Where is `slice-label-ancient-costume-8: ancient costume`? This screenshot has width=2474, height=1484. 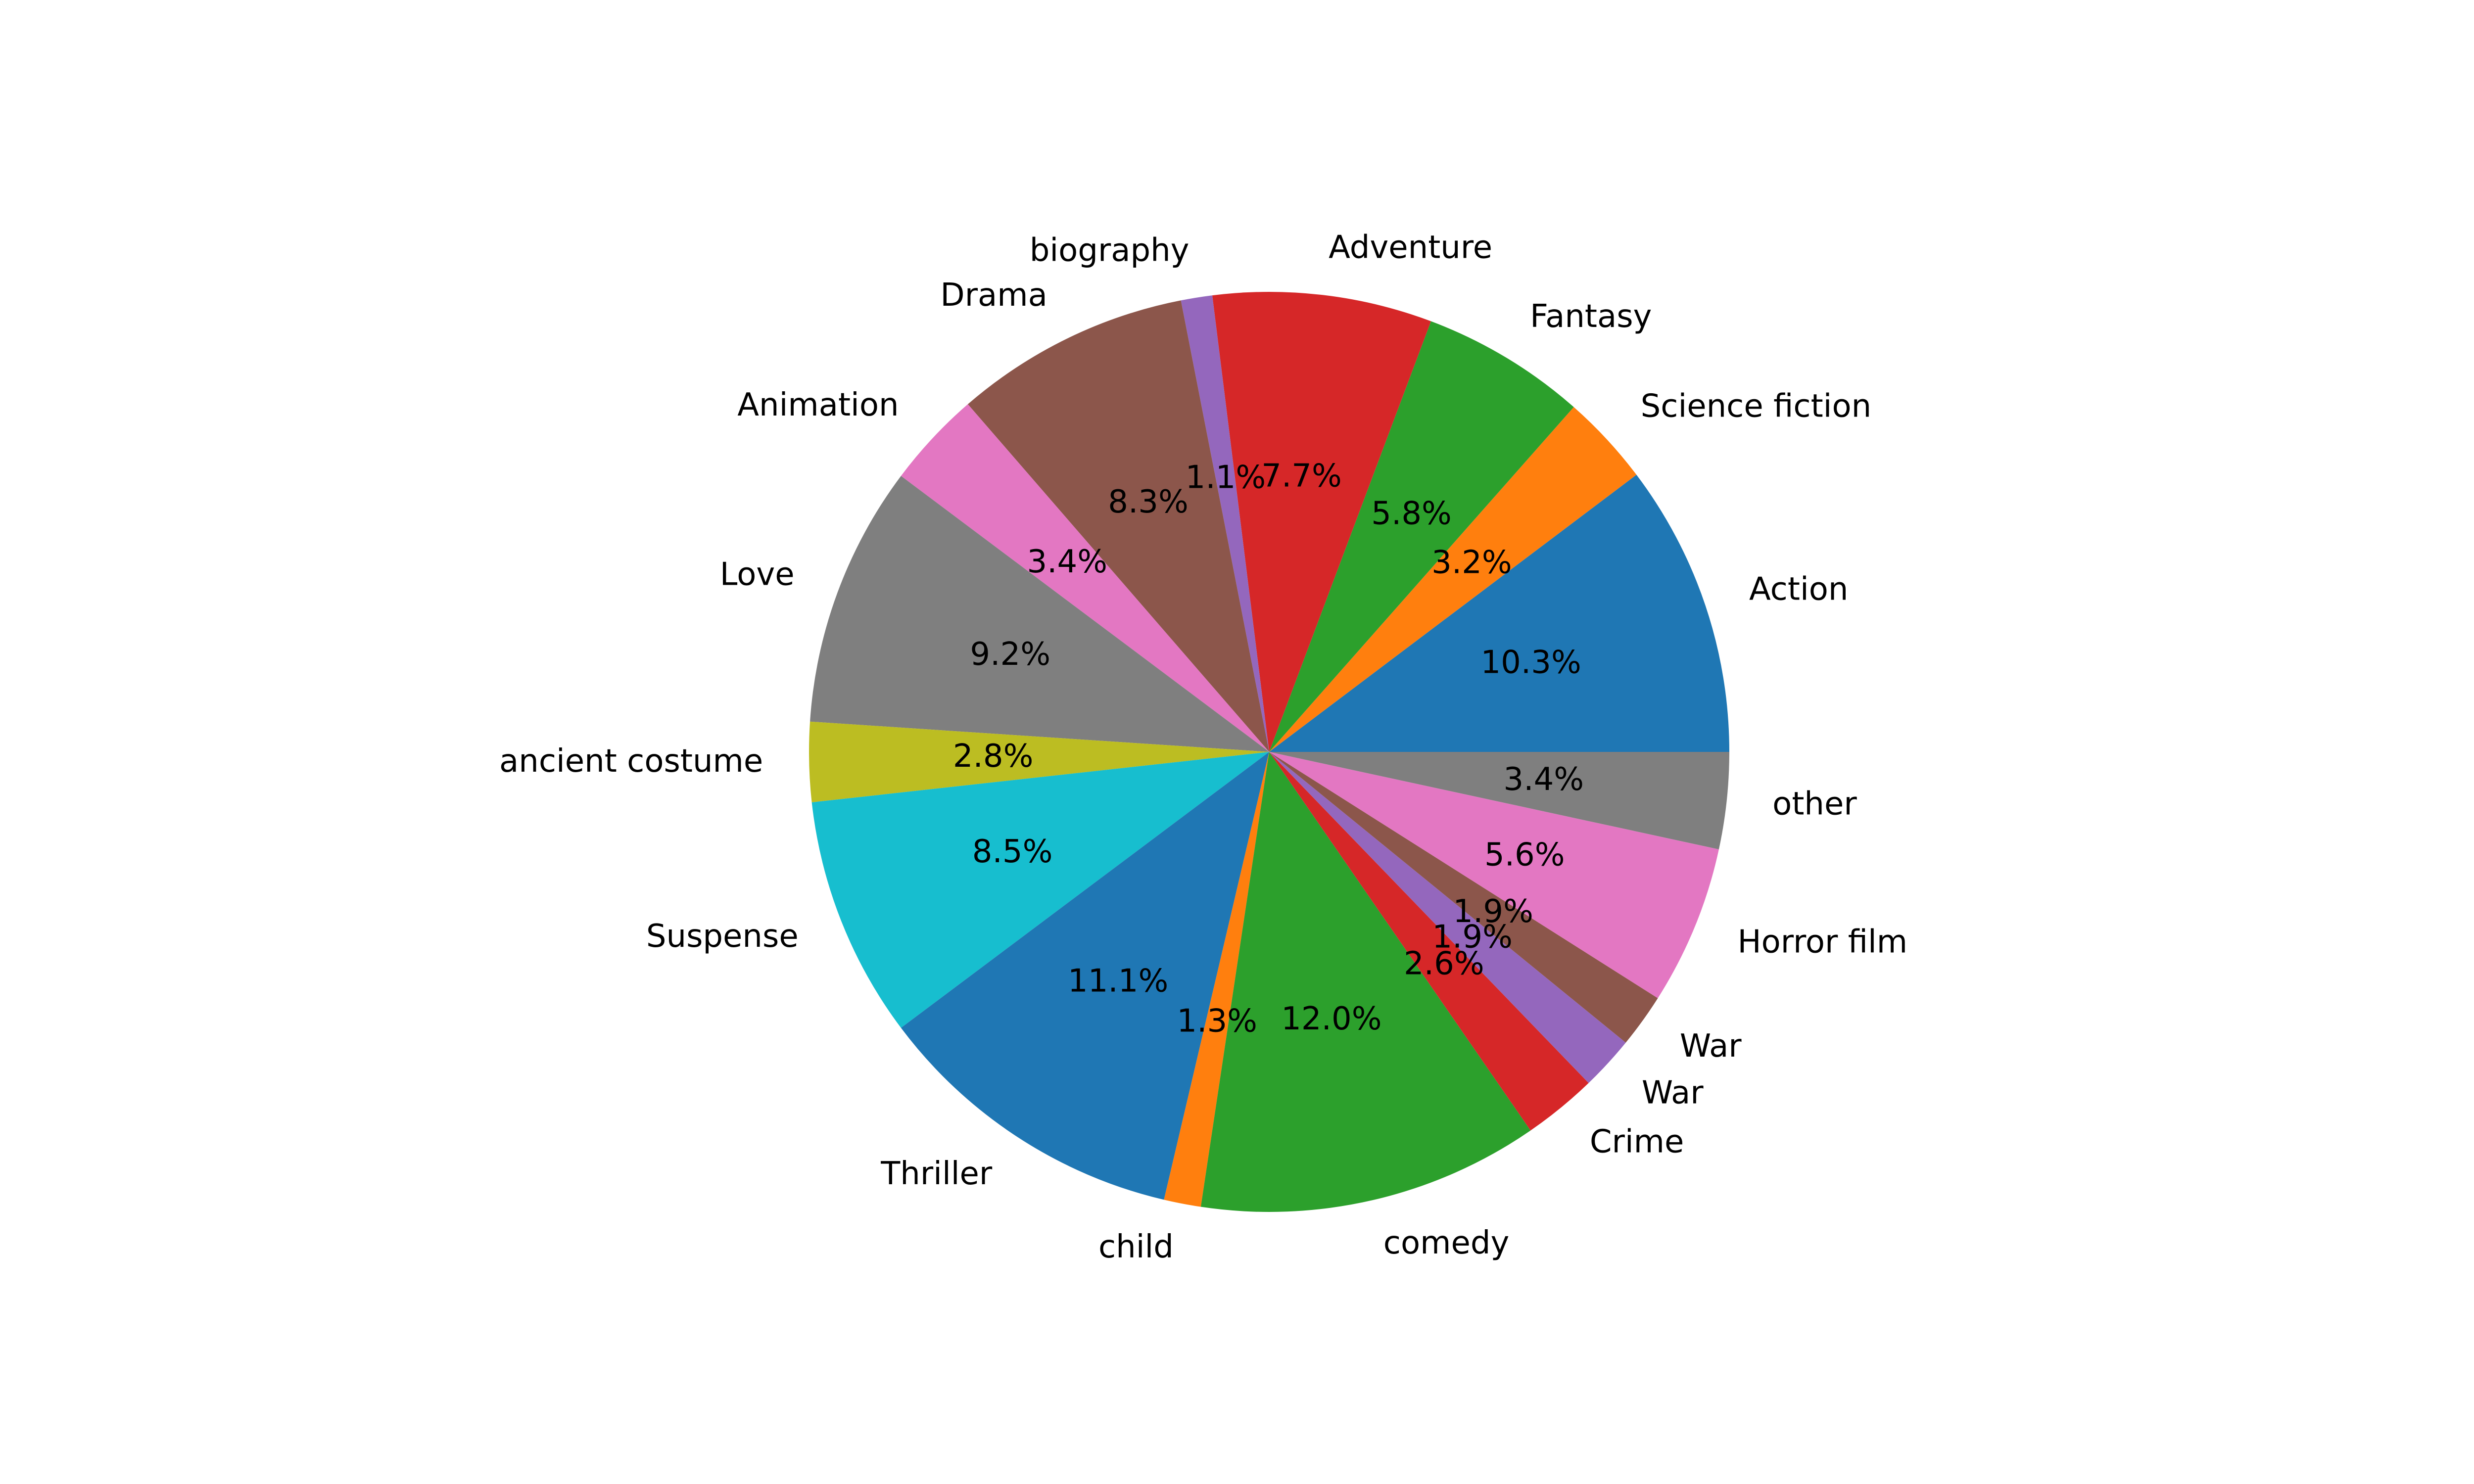 slice-label-ancient-costume-8: ancient costume is located at coordinates (631, 761).